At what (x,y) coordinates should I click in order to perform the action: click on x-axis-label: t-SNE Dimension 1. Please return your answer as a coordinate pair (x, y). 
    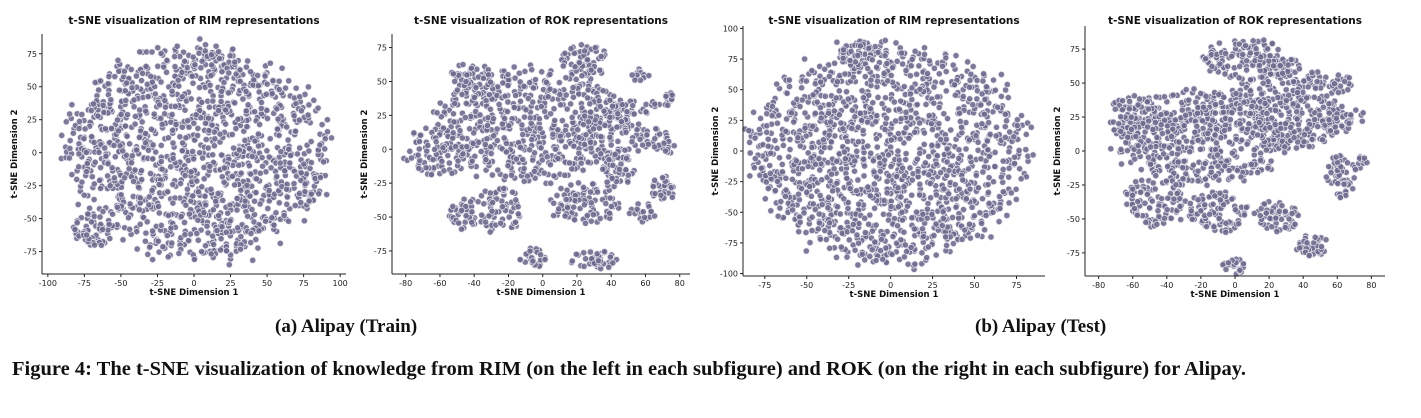
    Looking at the image, I should click on (894, 295).